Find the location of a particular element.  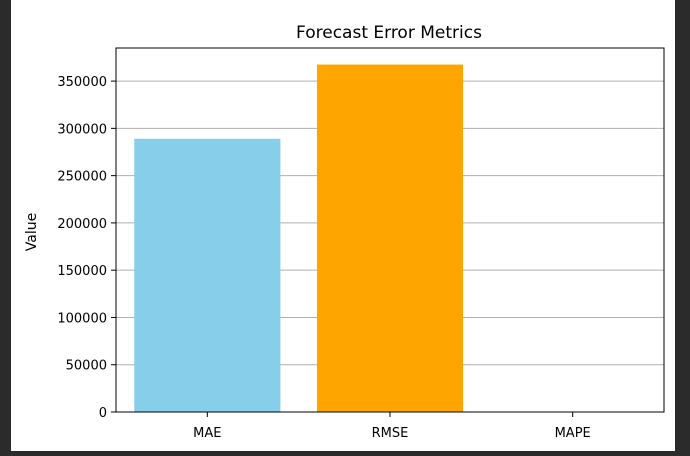

y-tick-label: 150000 is located at coordinates (82, 271).